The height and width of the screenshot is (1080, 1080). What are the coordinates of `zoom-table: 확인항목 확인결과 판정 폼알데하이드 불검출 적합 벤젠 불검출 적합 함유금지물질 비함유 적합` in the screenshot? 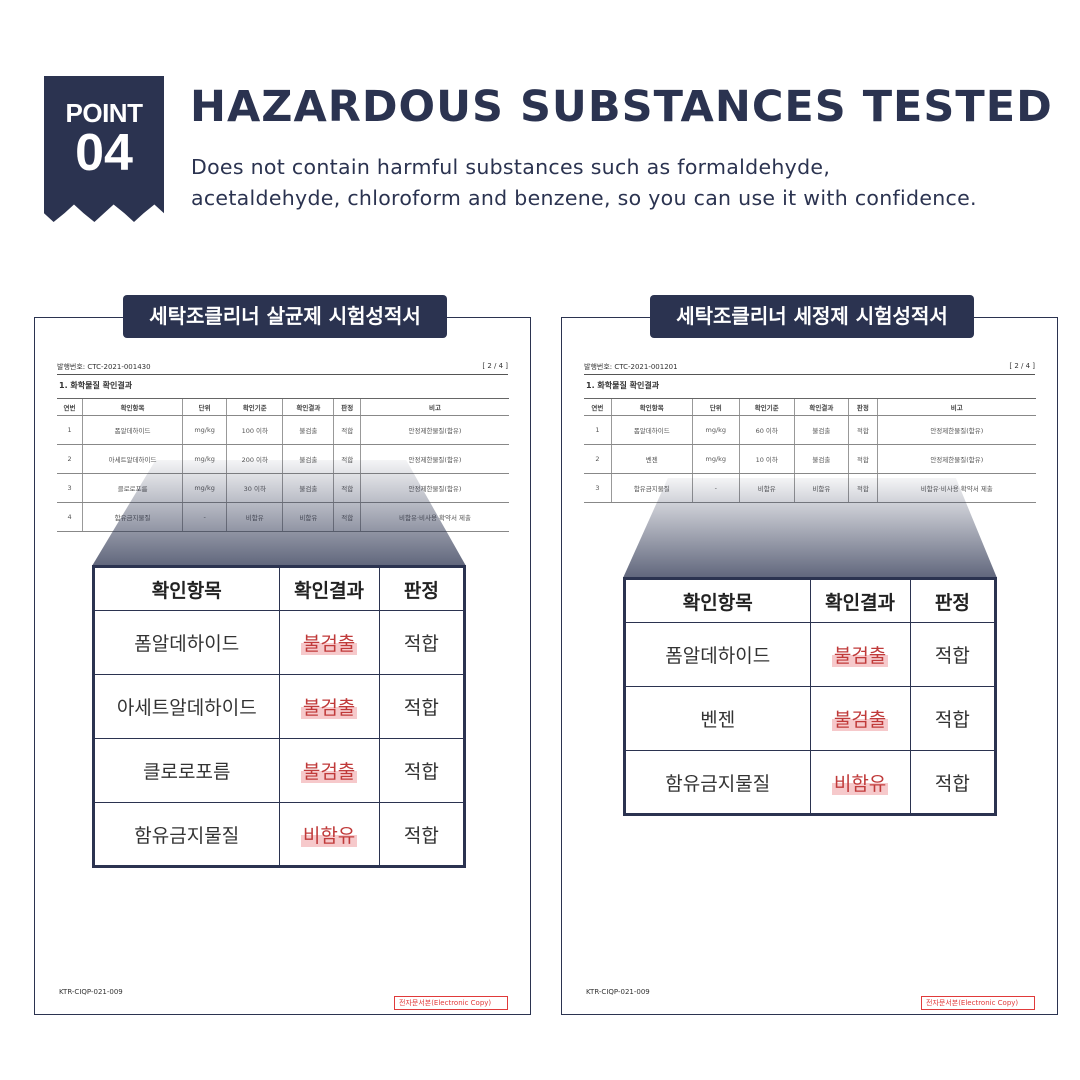 It's located at (810, 696).